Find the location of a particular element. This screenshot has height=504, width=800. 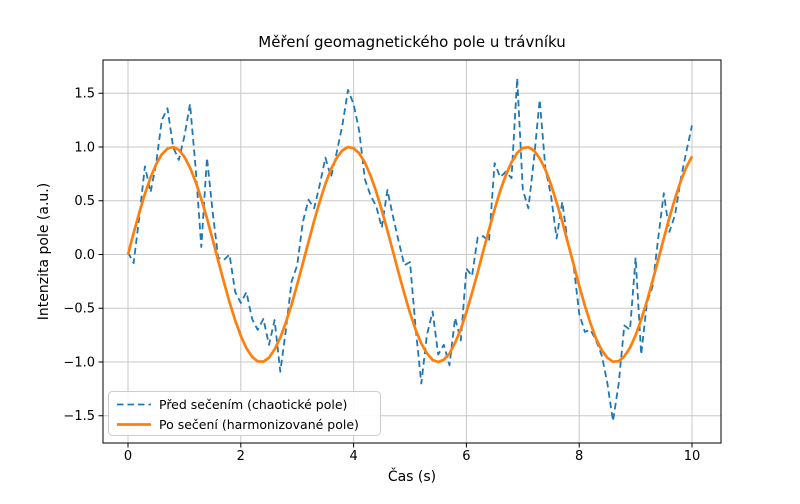

y-tick-label: 0.0 is located at coordinates (84, 255).